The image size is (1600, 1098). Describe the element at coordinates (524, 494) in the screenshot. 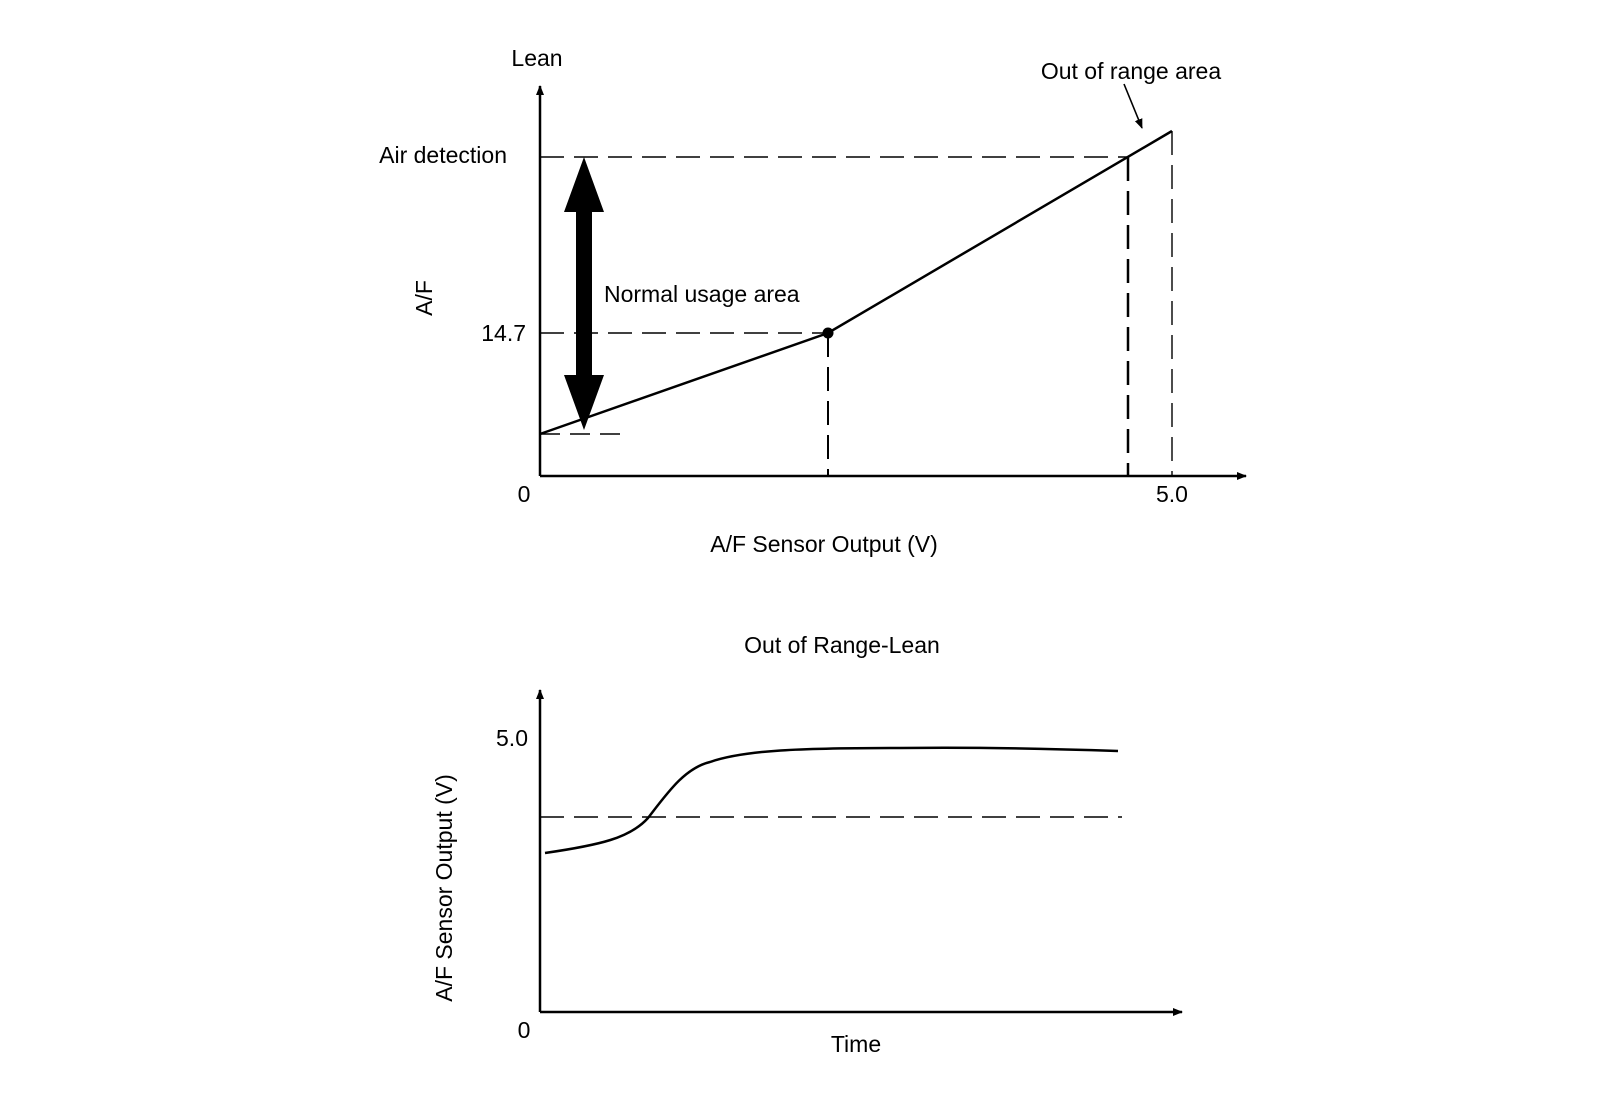

I see `top-origin-label: 0` at that location.